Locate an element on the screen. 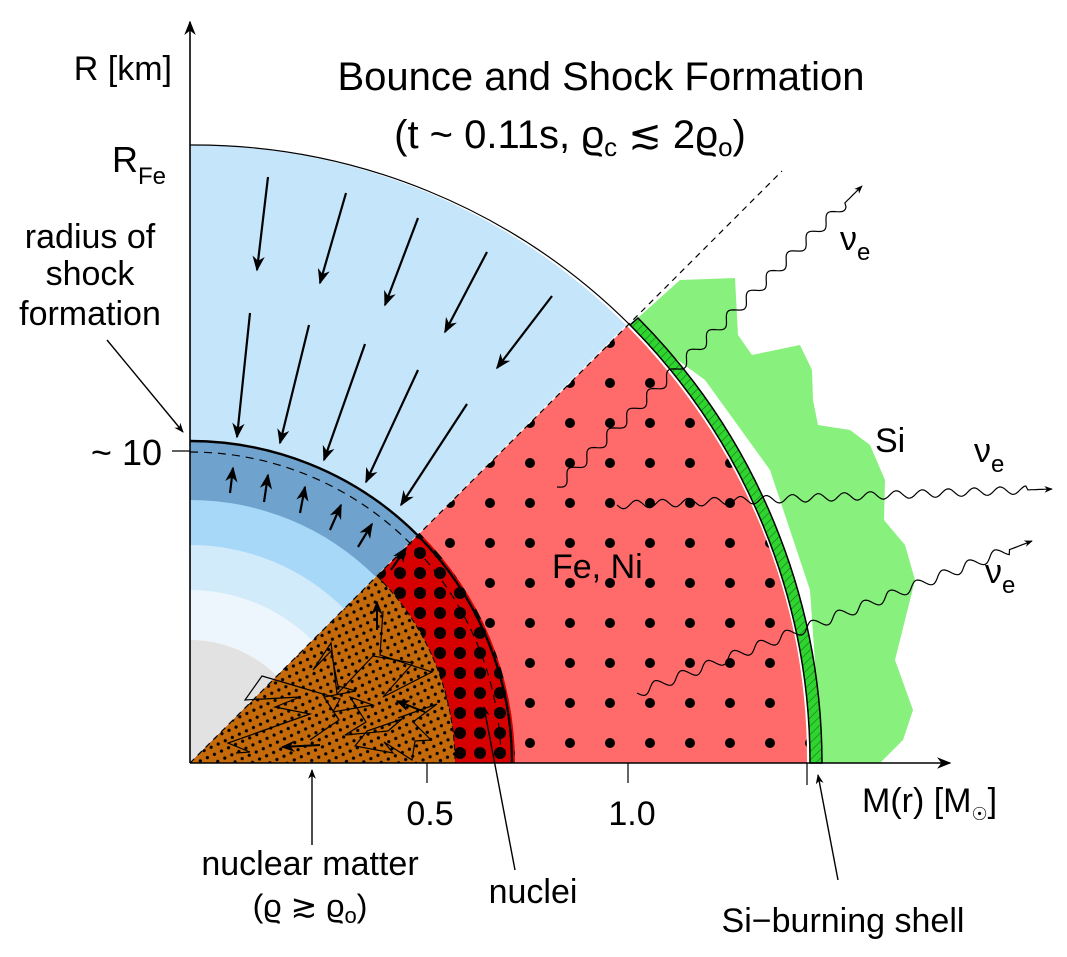 The height and width of the screenshot is (957, 1067). neutrino-label-1: νe is located at coordinates (855, 243).